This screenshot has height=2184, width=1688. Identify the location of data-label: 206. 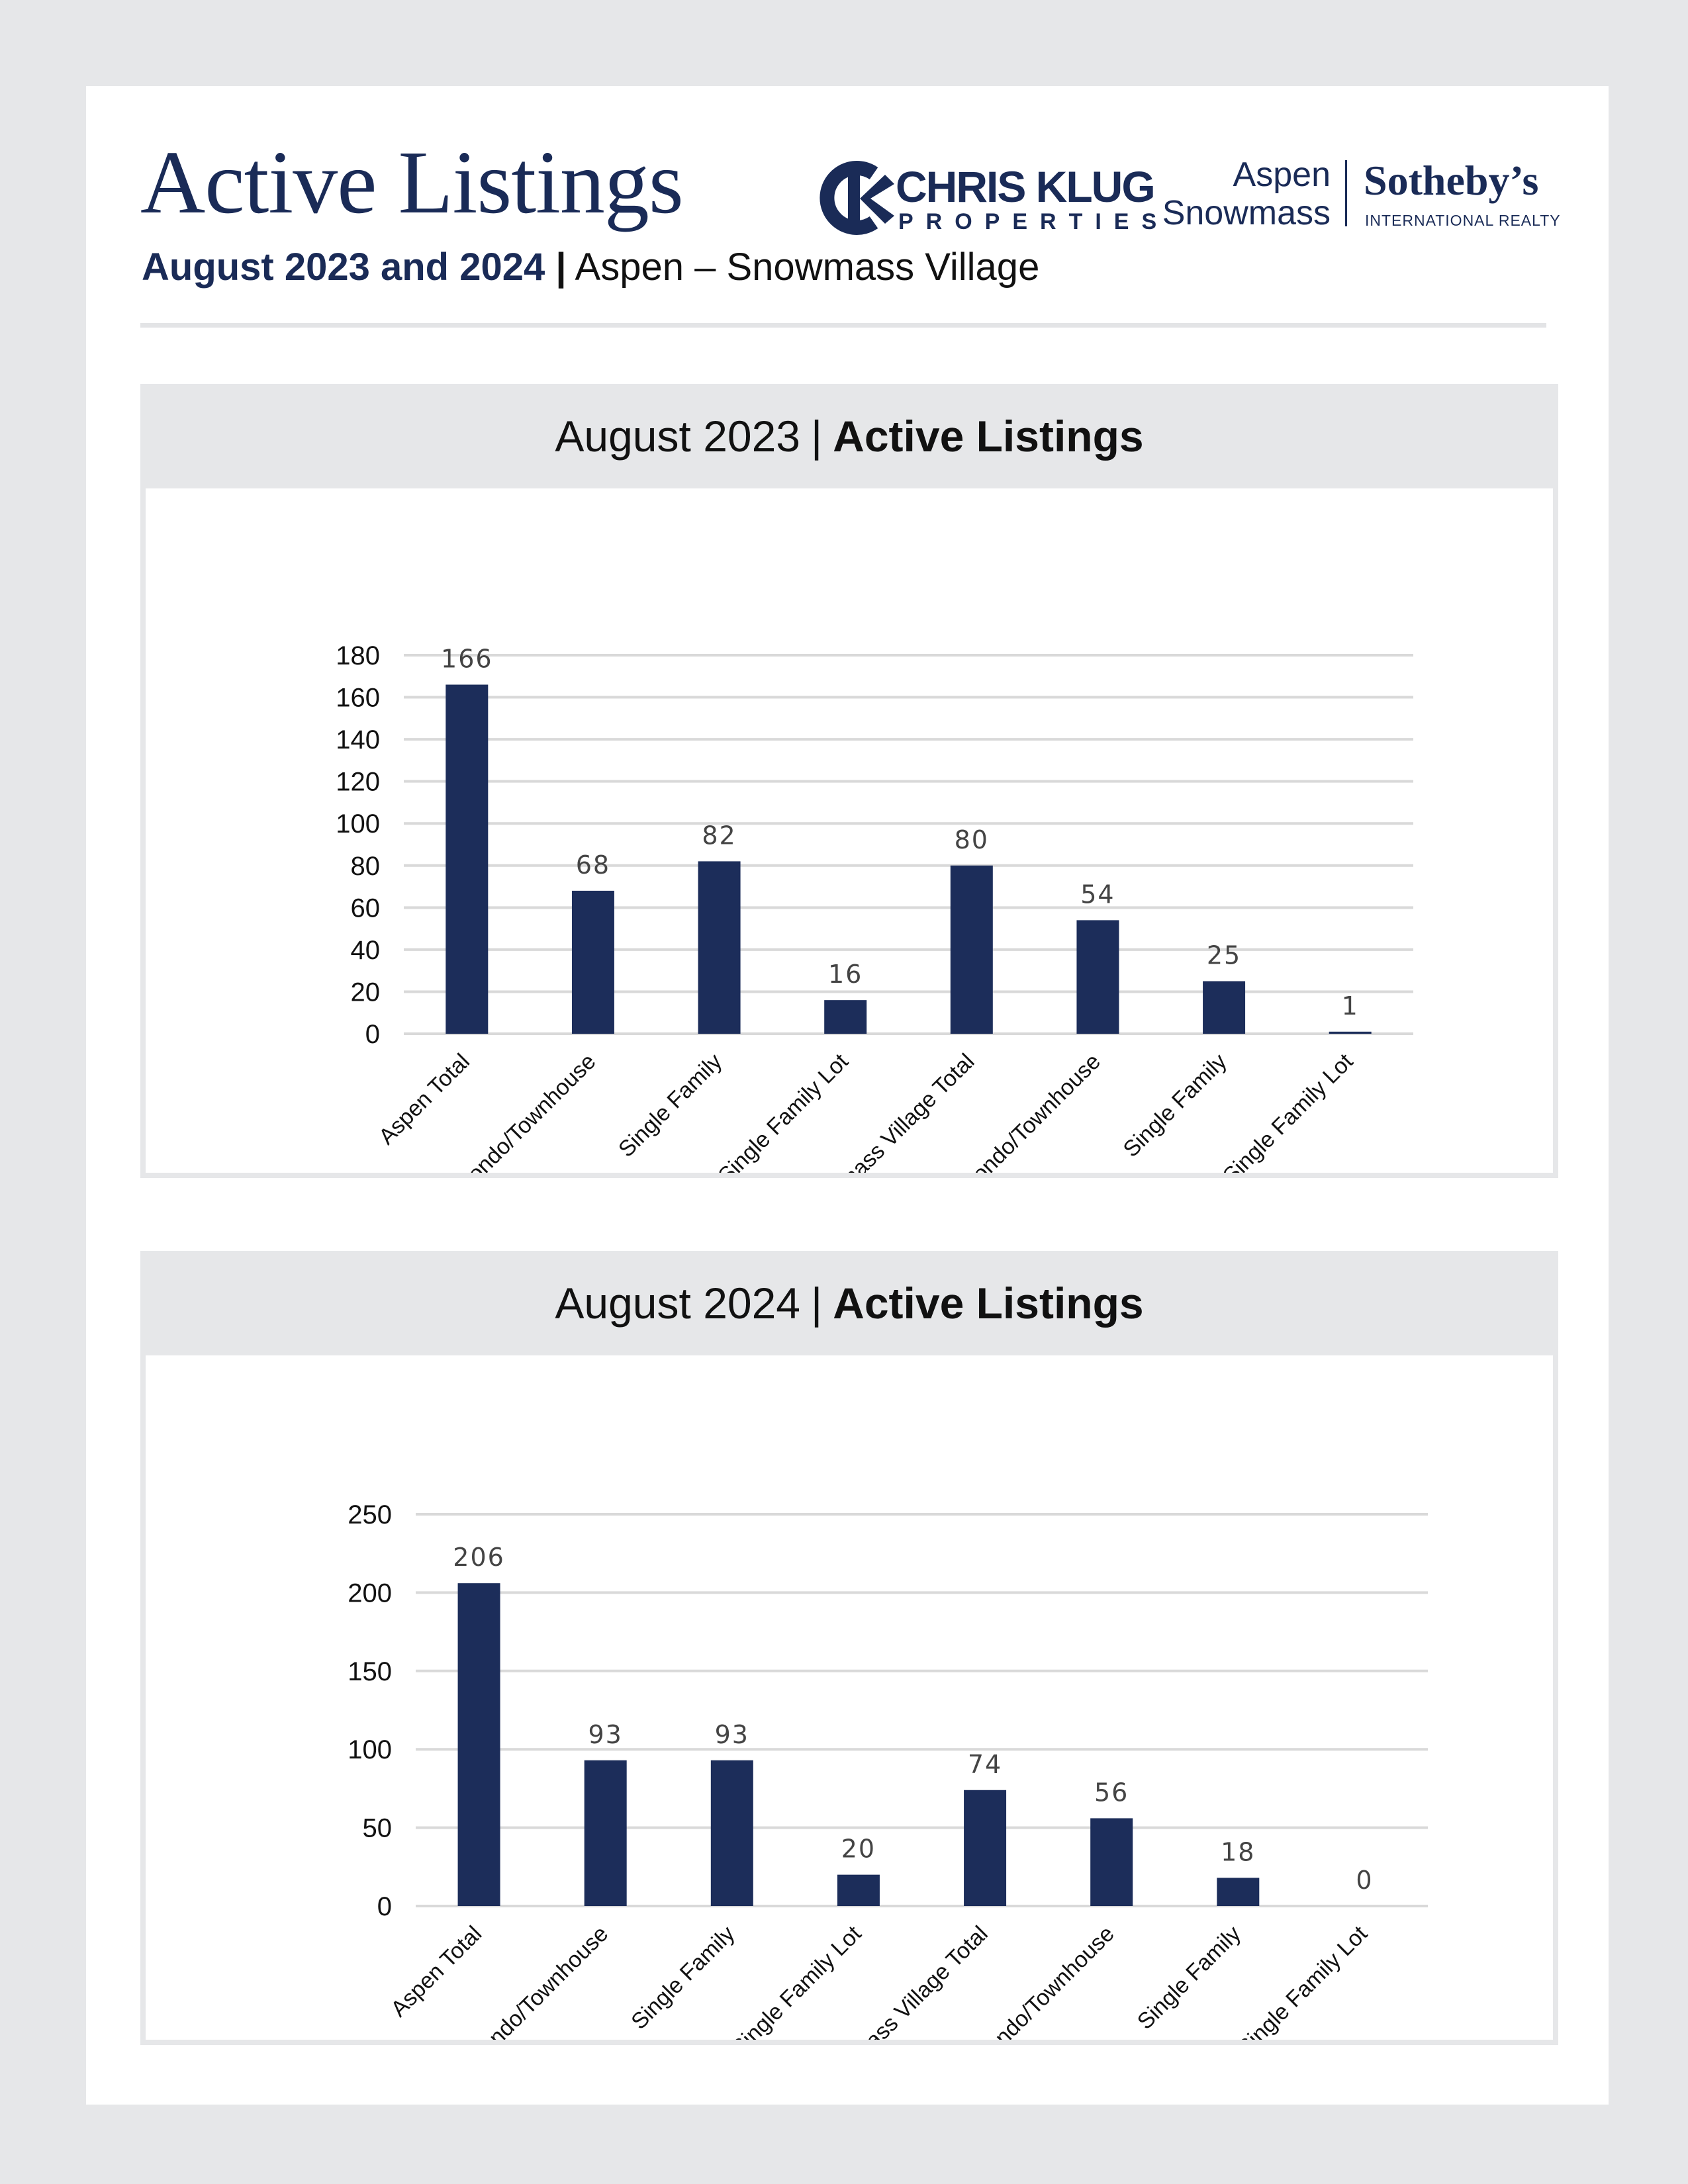
(479, 1558).